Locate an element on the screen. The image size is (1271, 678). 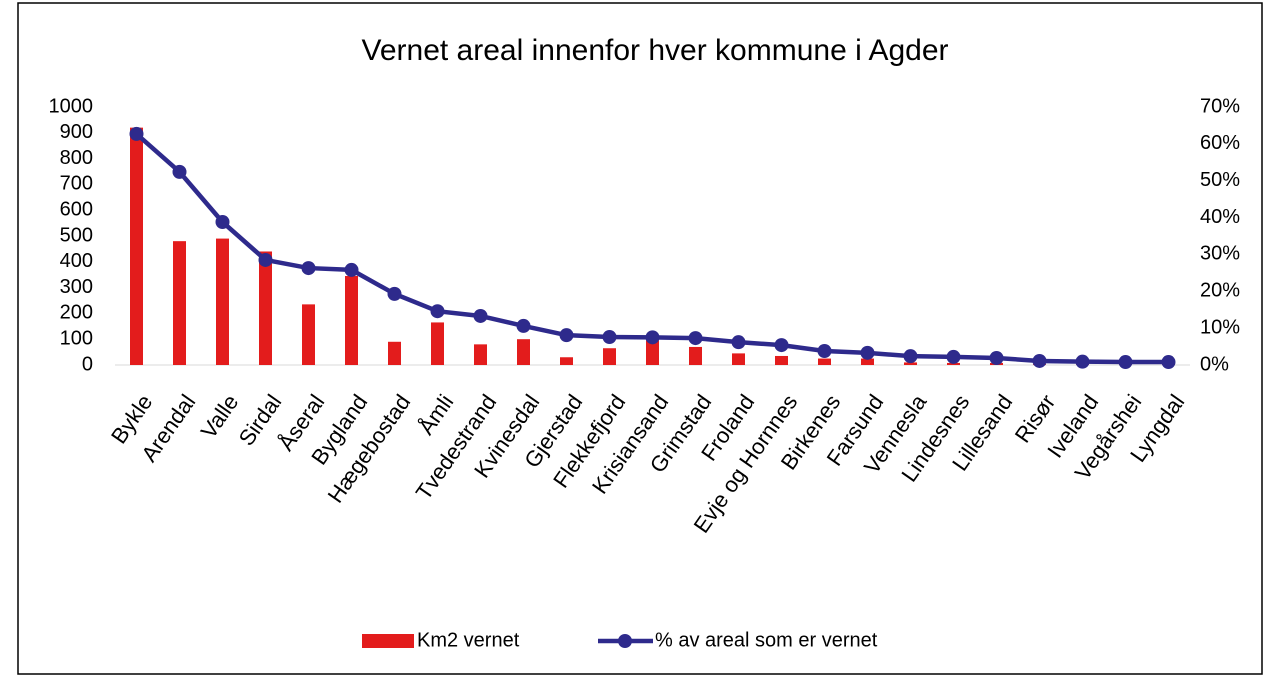
y-tick-label: 600 is located at coordinates (76, 209).